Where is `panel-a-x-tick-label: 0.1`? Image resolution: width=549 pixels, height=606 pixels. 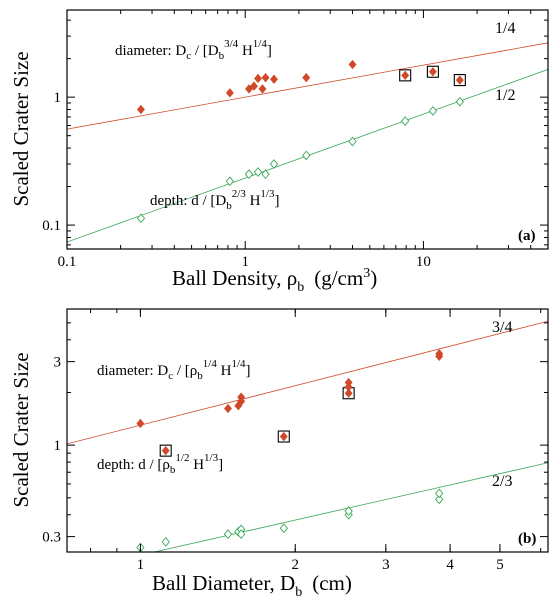
panel-a-x-tick-label: 0.1 is located at coordinates (67, 262).